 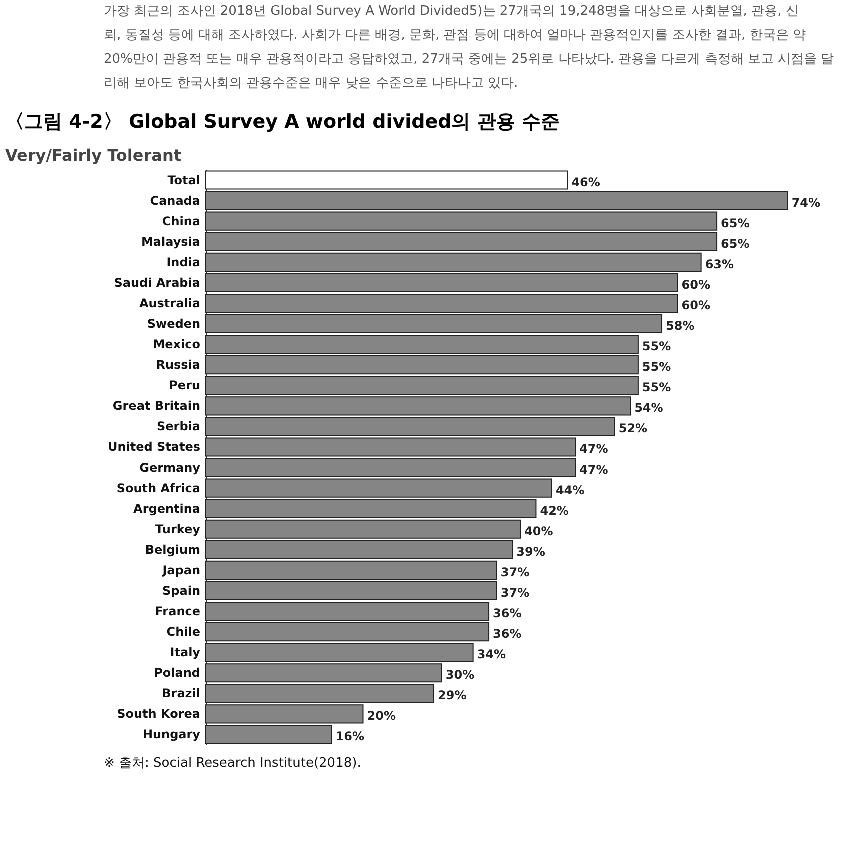 I want to click on data-label: 54%, so click(x=649, y=408).